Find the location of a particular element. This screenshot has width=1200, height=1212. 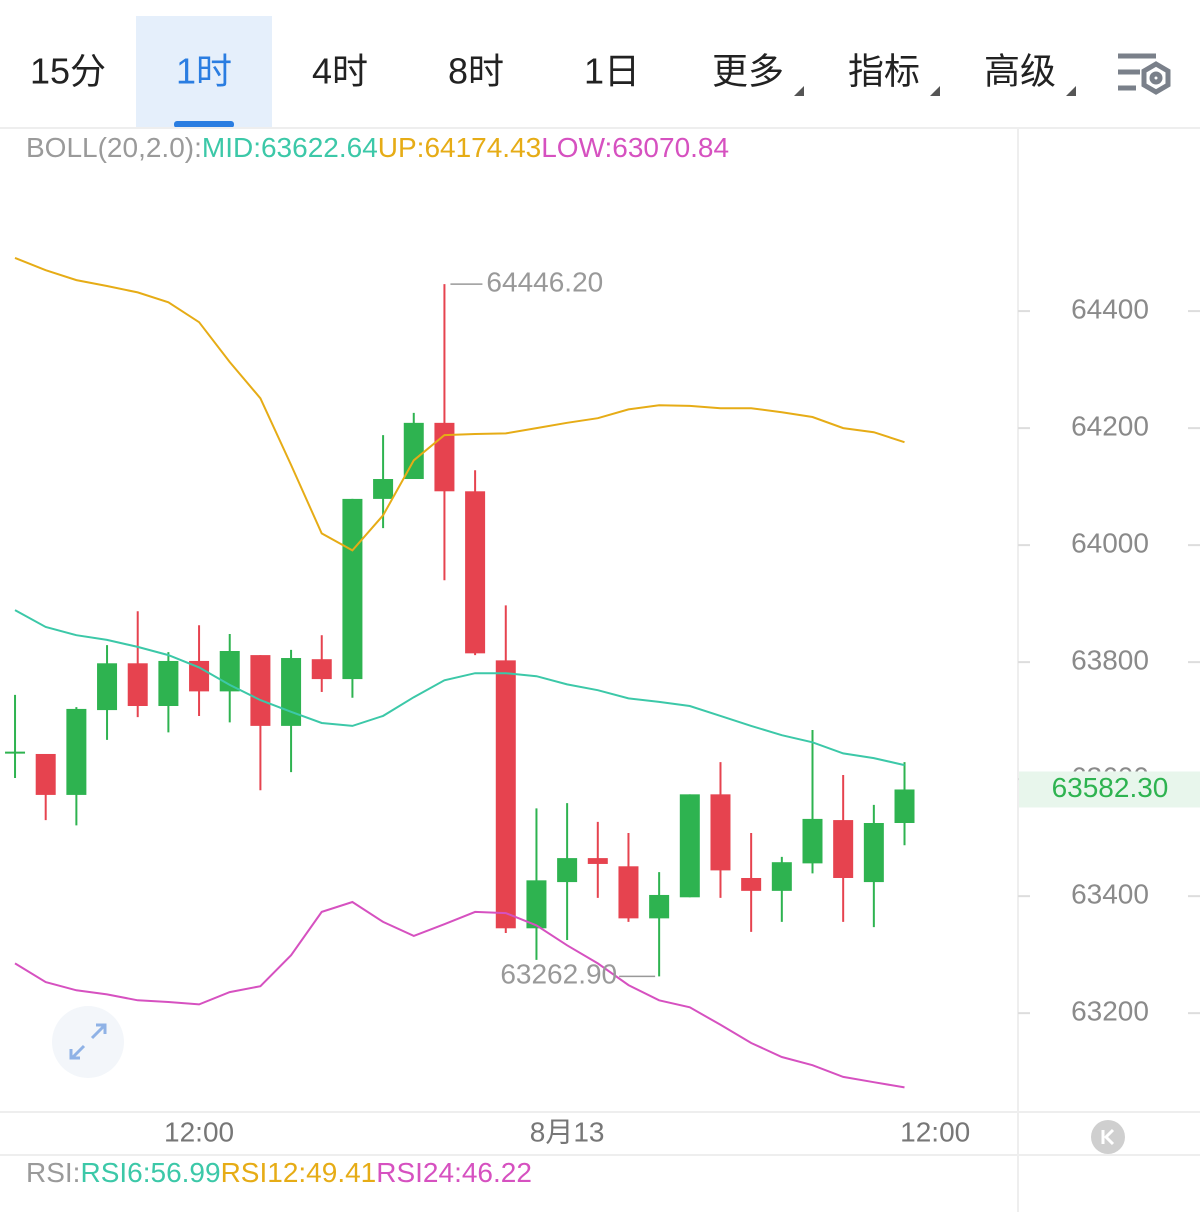

y-tick-label: 64000 is located at coordinates (1110, 543).